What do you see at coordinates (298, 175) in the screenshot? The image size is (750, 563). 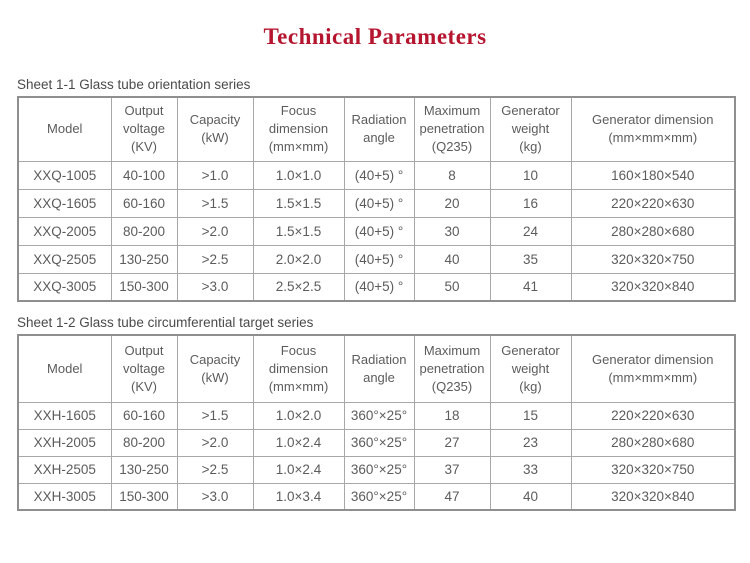 I see `table-cell: 1.0×1.0` at bounding box center [298, 175].